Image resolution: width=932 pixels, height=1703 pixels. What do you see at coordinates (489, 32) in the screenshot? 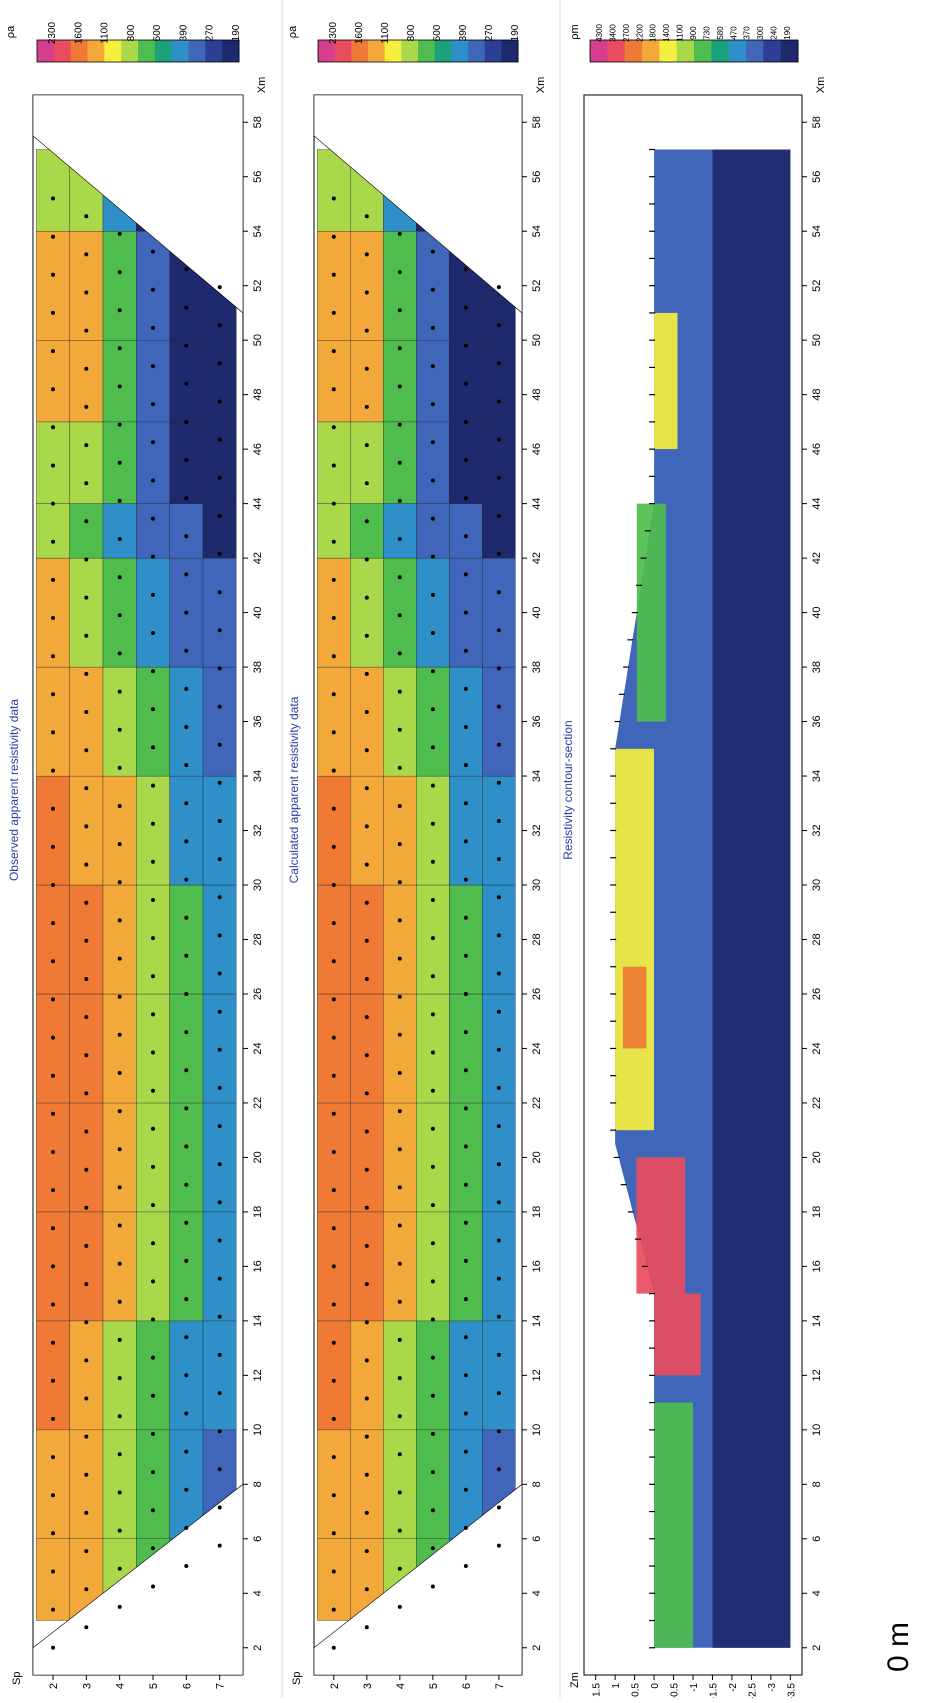
I see `colorbar-tick-label: 270` at bounding box center [489, 32].